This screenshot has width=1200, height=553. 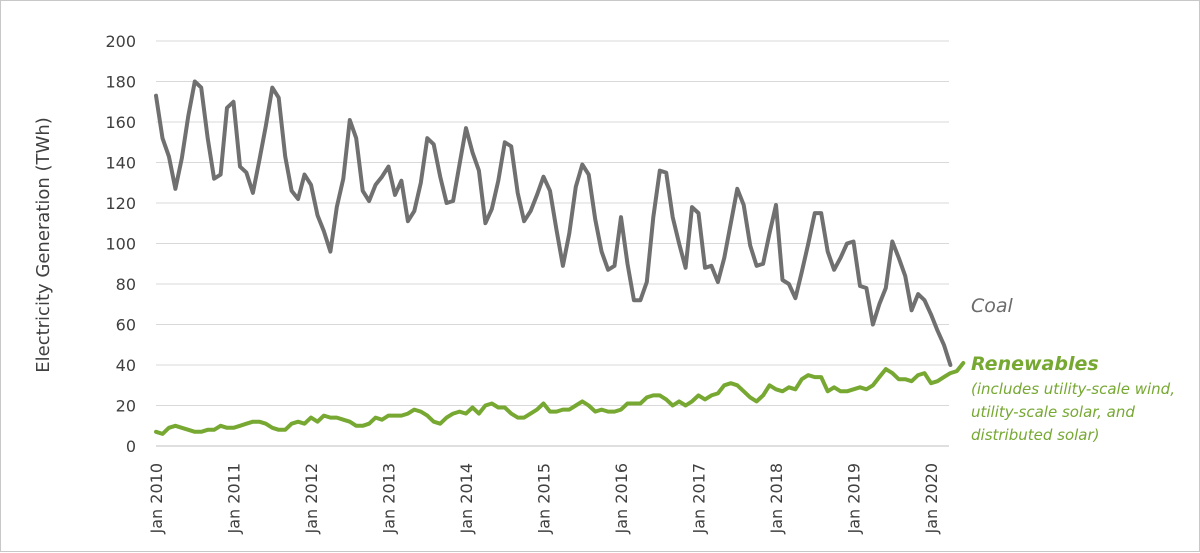 What do you see at coordinates (126, 406) in the screenshot?
I see `y-tick-label: 20` at bounding box center [126, 406].